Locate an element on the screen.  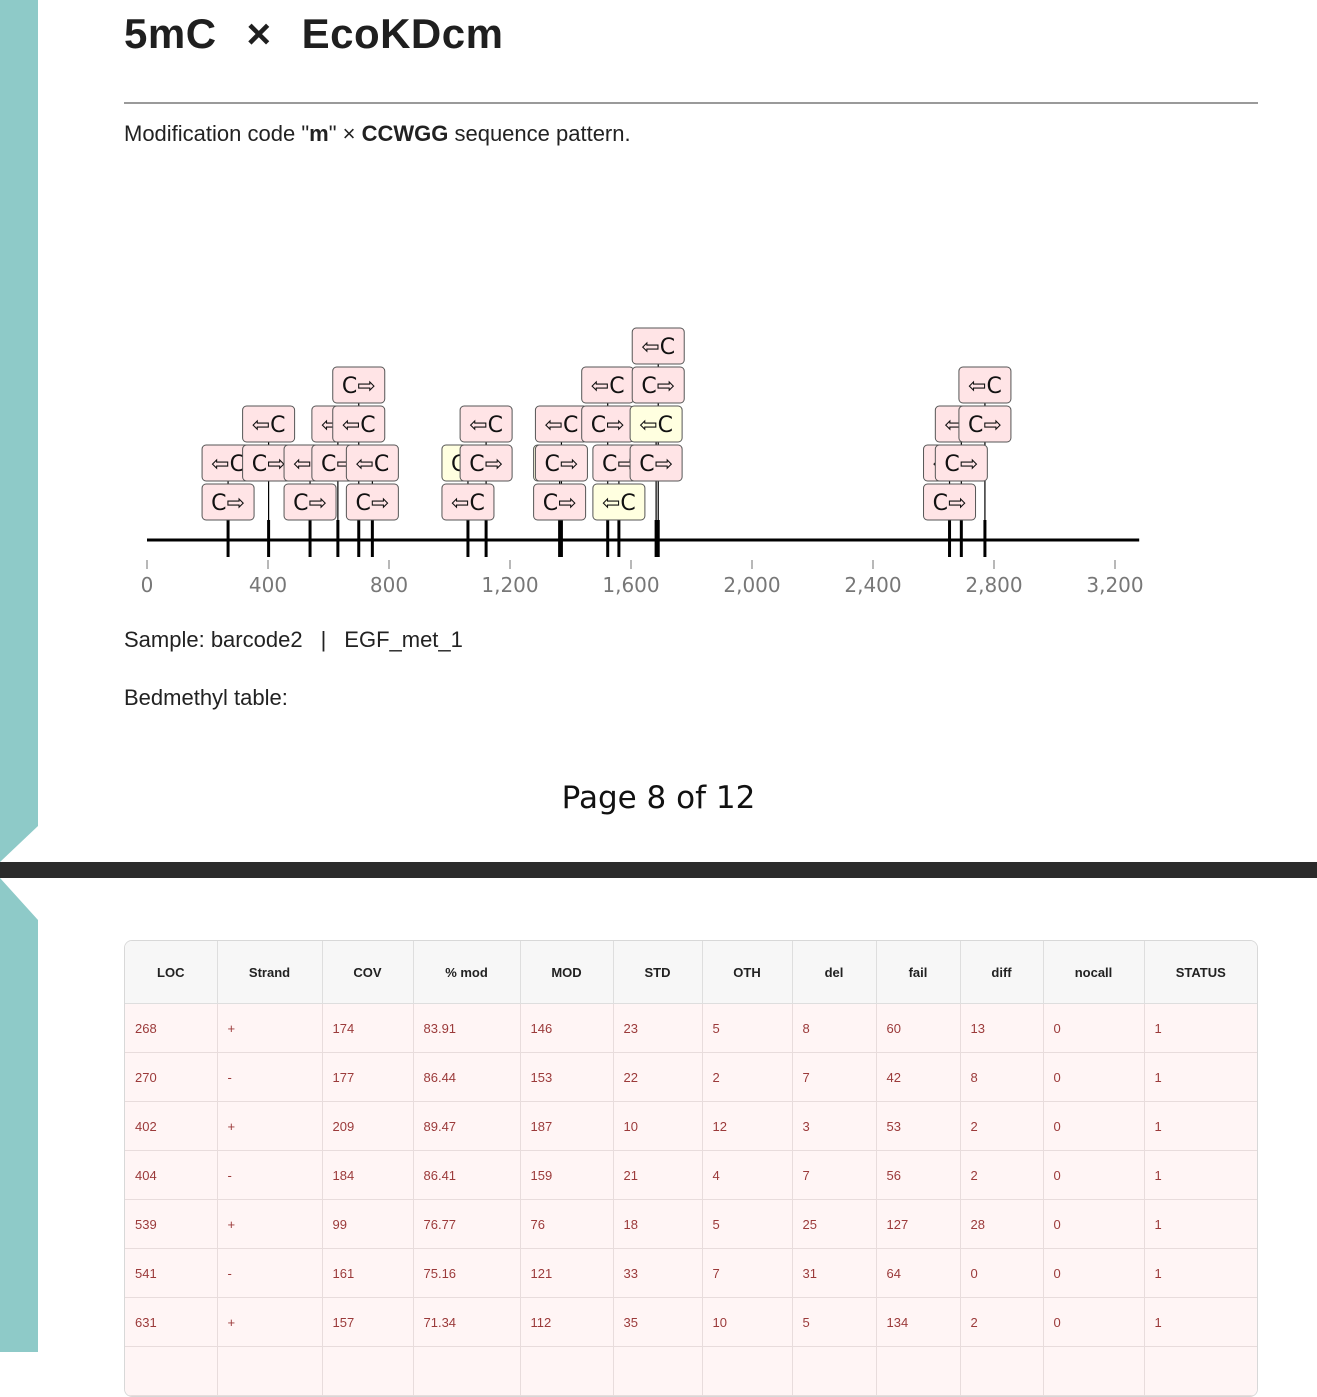
table-cell: 23 is located at coordinates (658, 1028).